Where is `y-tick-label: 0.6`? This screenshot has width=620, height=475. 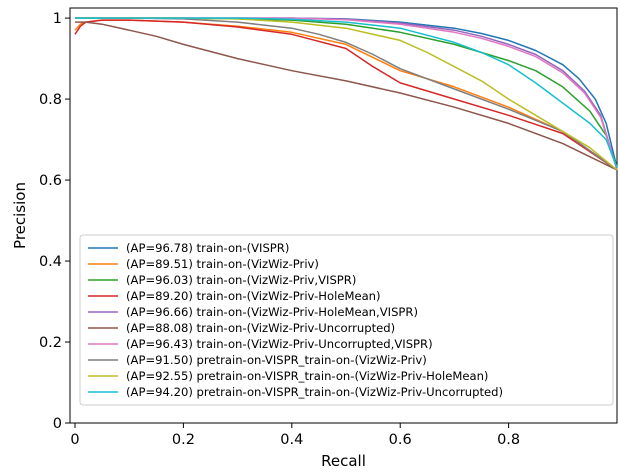
y-tick-label: 0.6 is located at coordinates (50, 181).